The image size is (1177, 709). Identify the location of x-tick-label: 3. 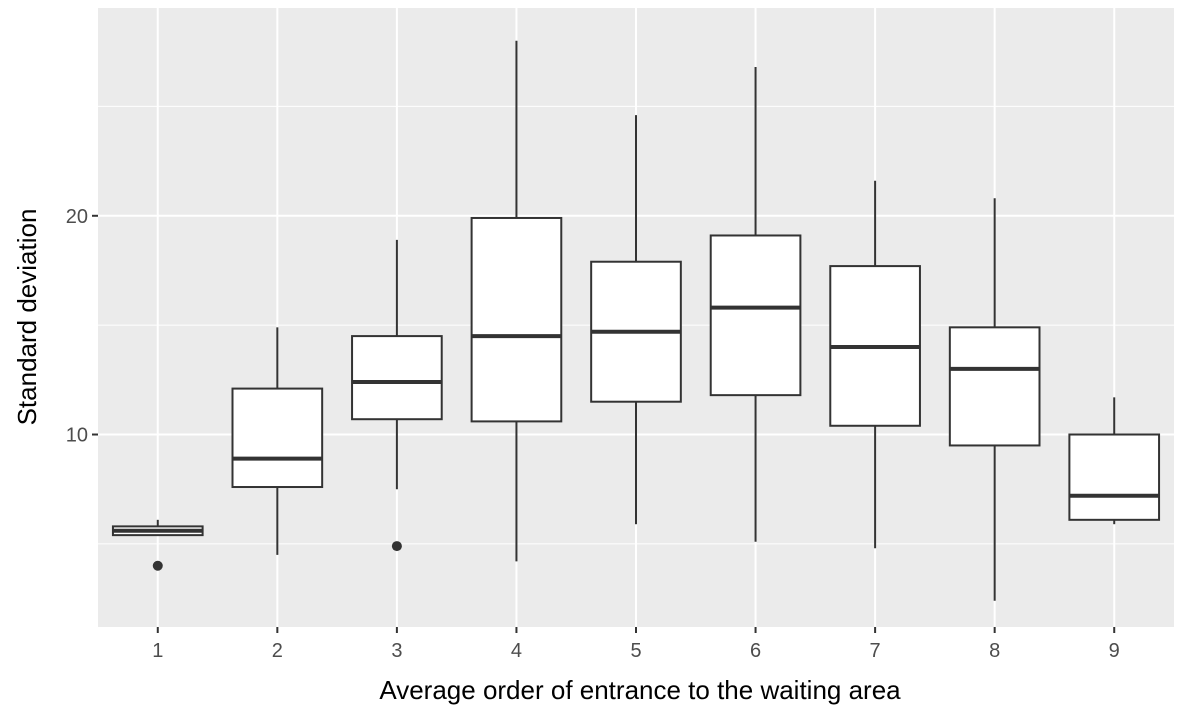
(396, 651).